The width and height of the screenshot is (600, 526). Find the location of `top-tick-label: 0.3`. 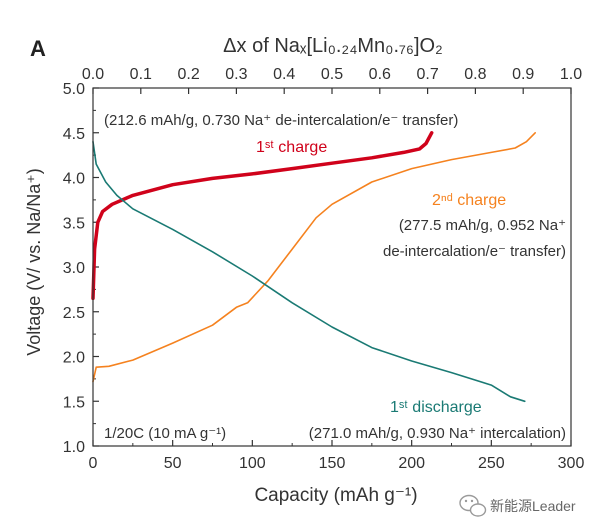

top-tick-label: 0.3 is located at coordinates (236, 74).